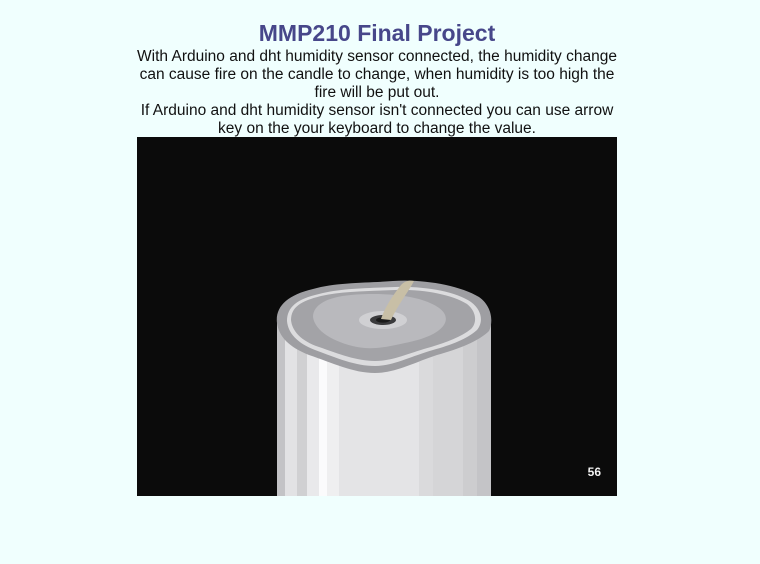 This screenshot has width=760, height=564. I want to click on candle-wick, so click(397, 300).